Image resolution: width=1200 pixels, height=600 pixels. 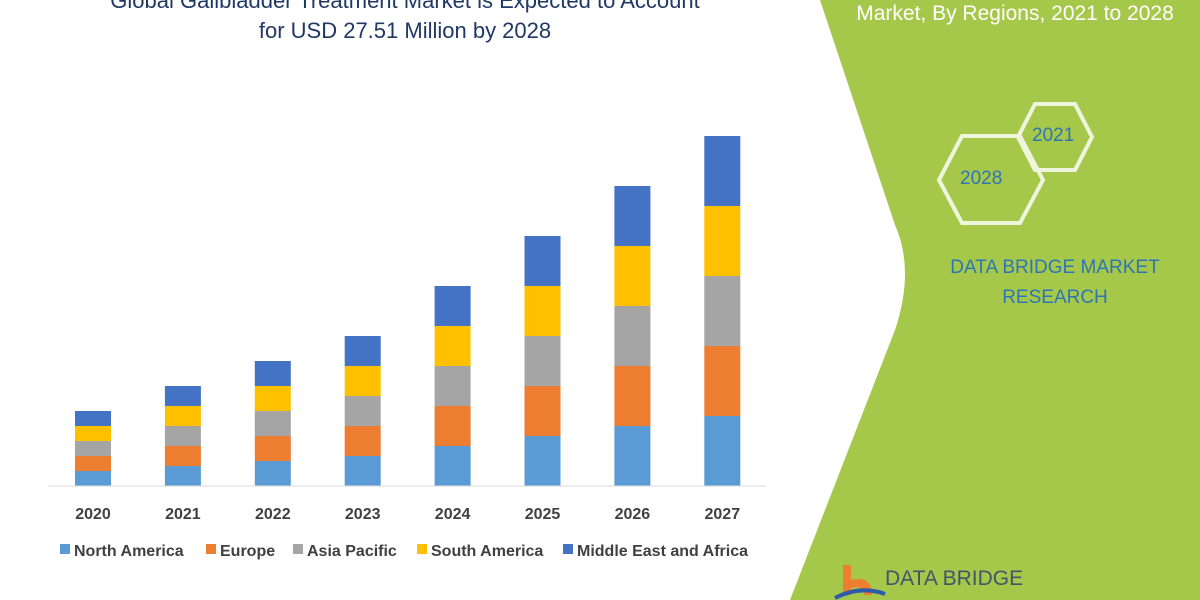 What do you see at coordinates (633, 514) in the screenshot?
I see `x-tick-label: 2026` at bounding box center [633, 514].